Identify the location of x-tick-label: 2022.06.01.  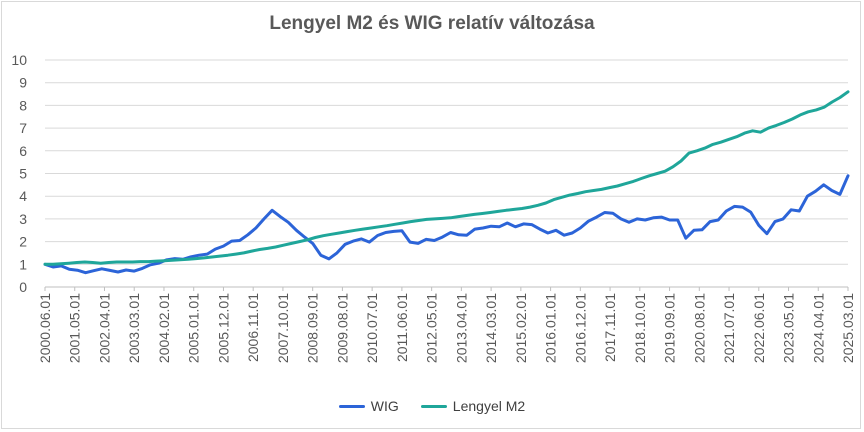
(759, 328).